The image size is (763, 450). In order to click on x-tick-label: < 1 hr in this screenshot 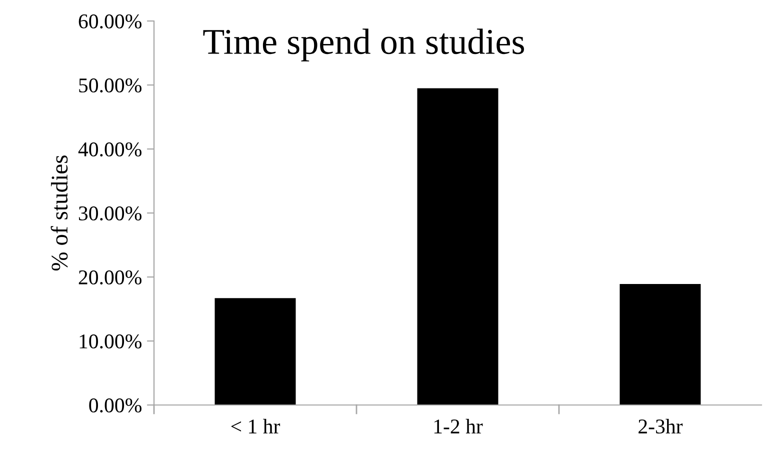, I will do `click(255, 426)`.